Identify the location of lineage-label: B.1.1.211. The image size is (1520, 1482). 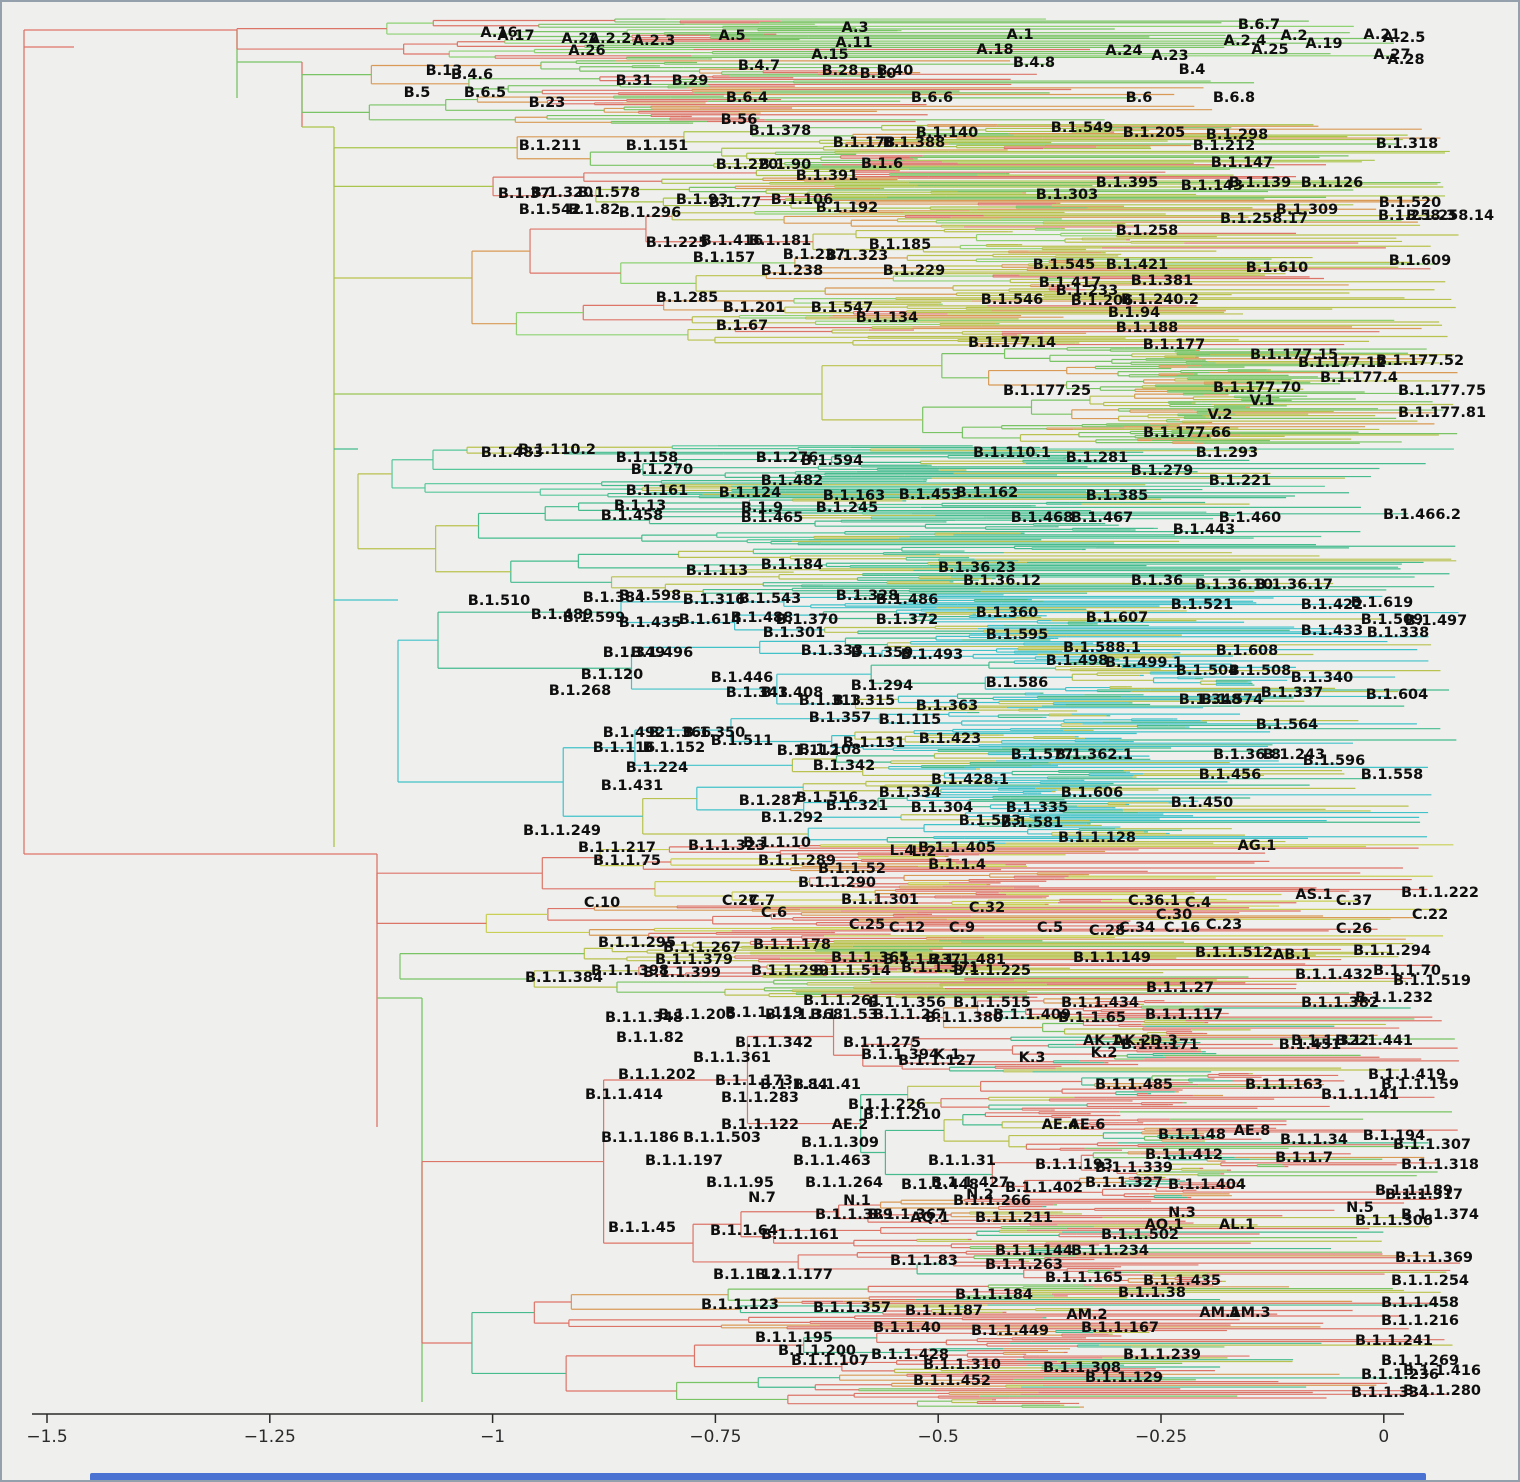
(1014, 1218).